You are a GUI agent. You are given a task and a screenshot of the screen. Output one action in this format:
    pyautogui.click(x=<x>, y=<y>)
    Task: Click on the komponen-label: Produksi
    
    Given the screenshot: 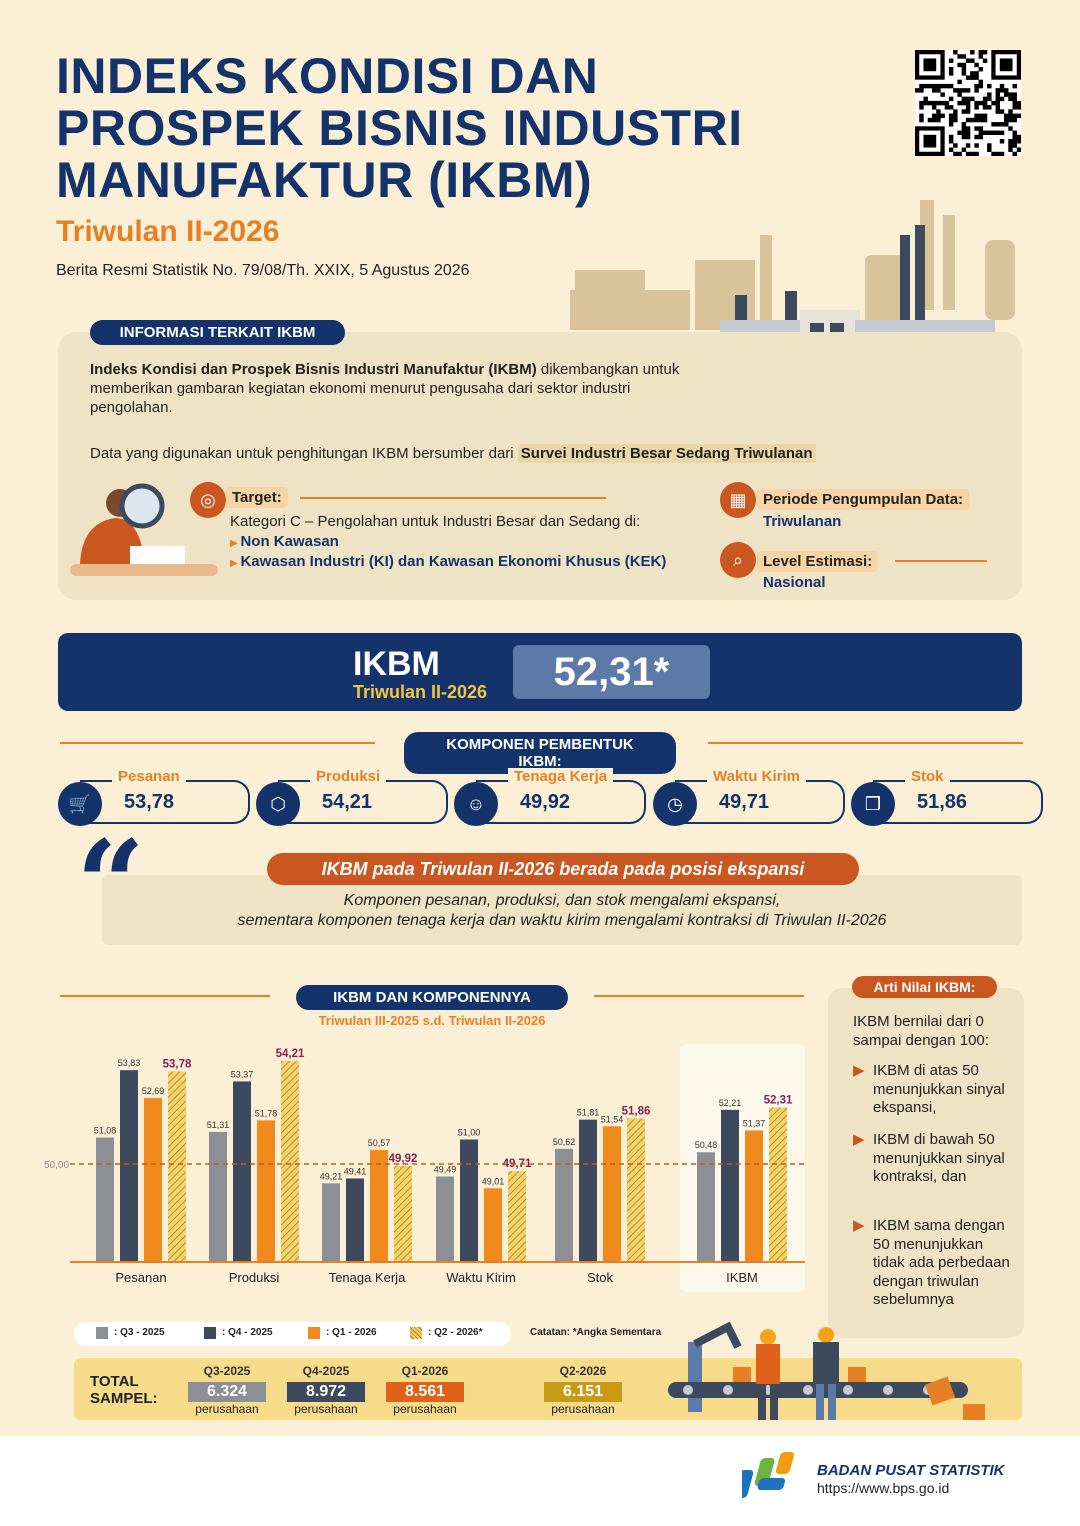 What is the action you would take?
    pyautogui.click(x=348, y=776)
    